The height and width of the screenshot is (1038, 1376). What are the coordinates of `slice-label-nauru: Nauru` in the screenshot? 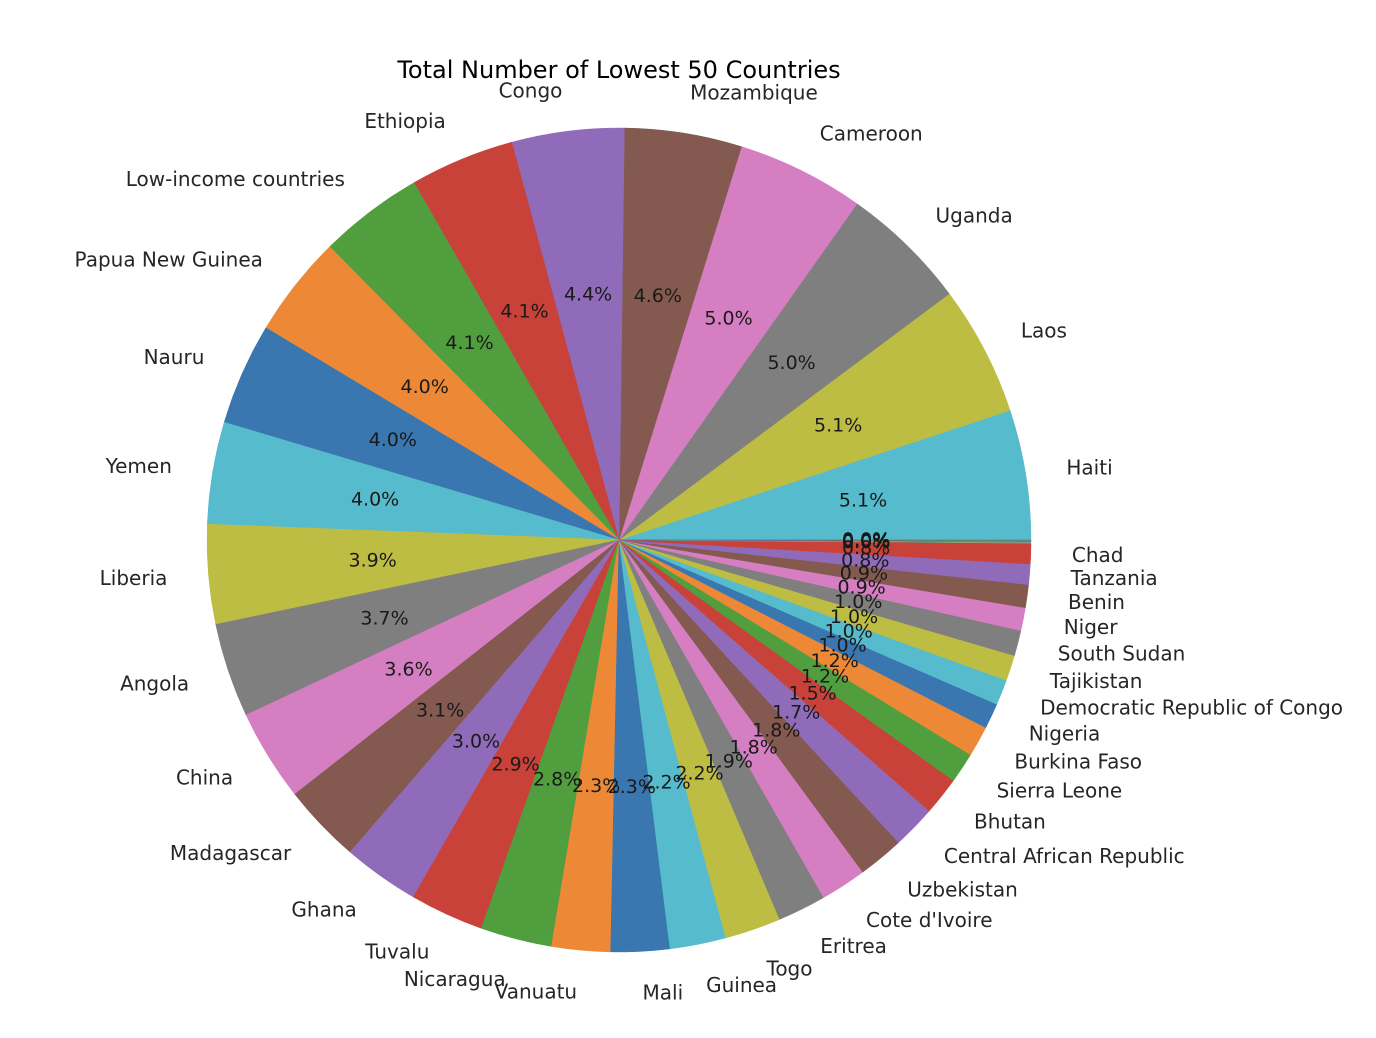 It's located at (174, 357).